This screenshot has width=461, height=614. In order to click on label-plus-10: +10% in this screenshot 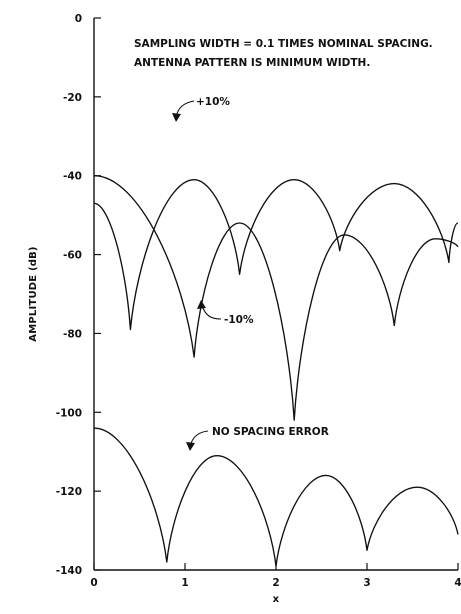, I will do `click(213, 102)`.